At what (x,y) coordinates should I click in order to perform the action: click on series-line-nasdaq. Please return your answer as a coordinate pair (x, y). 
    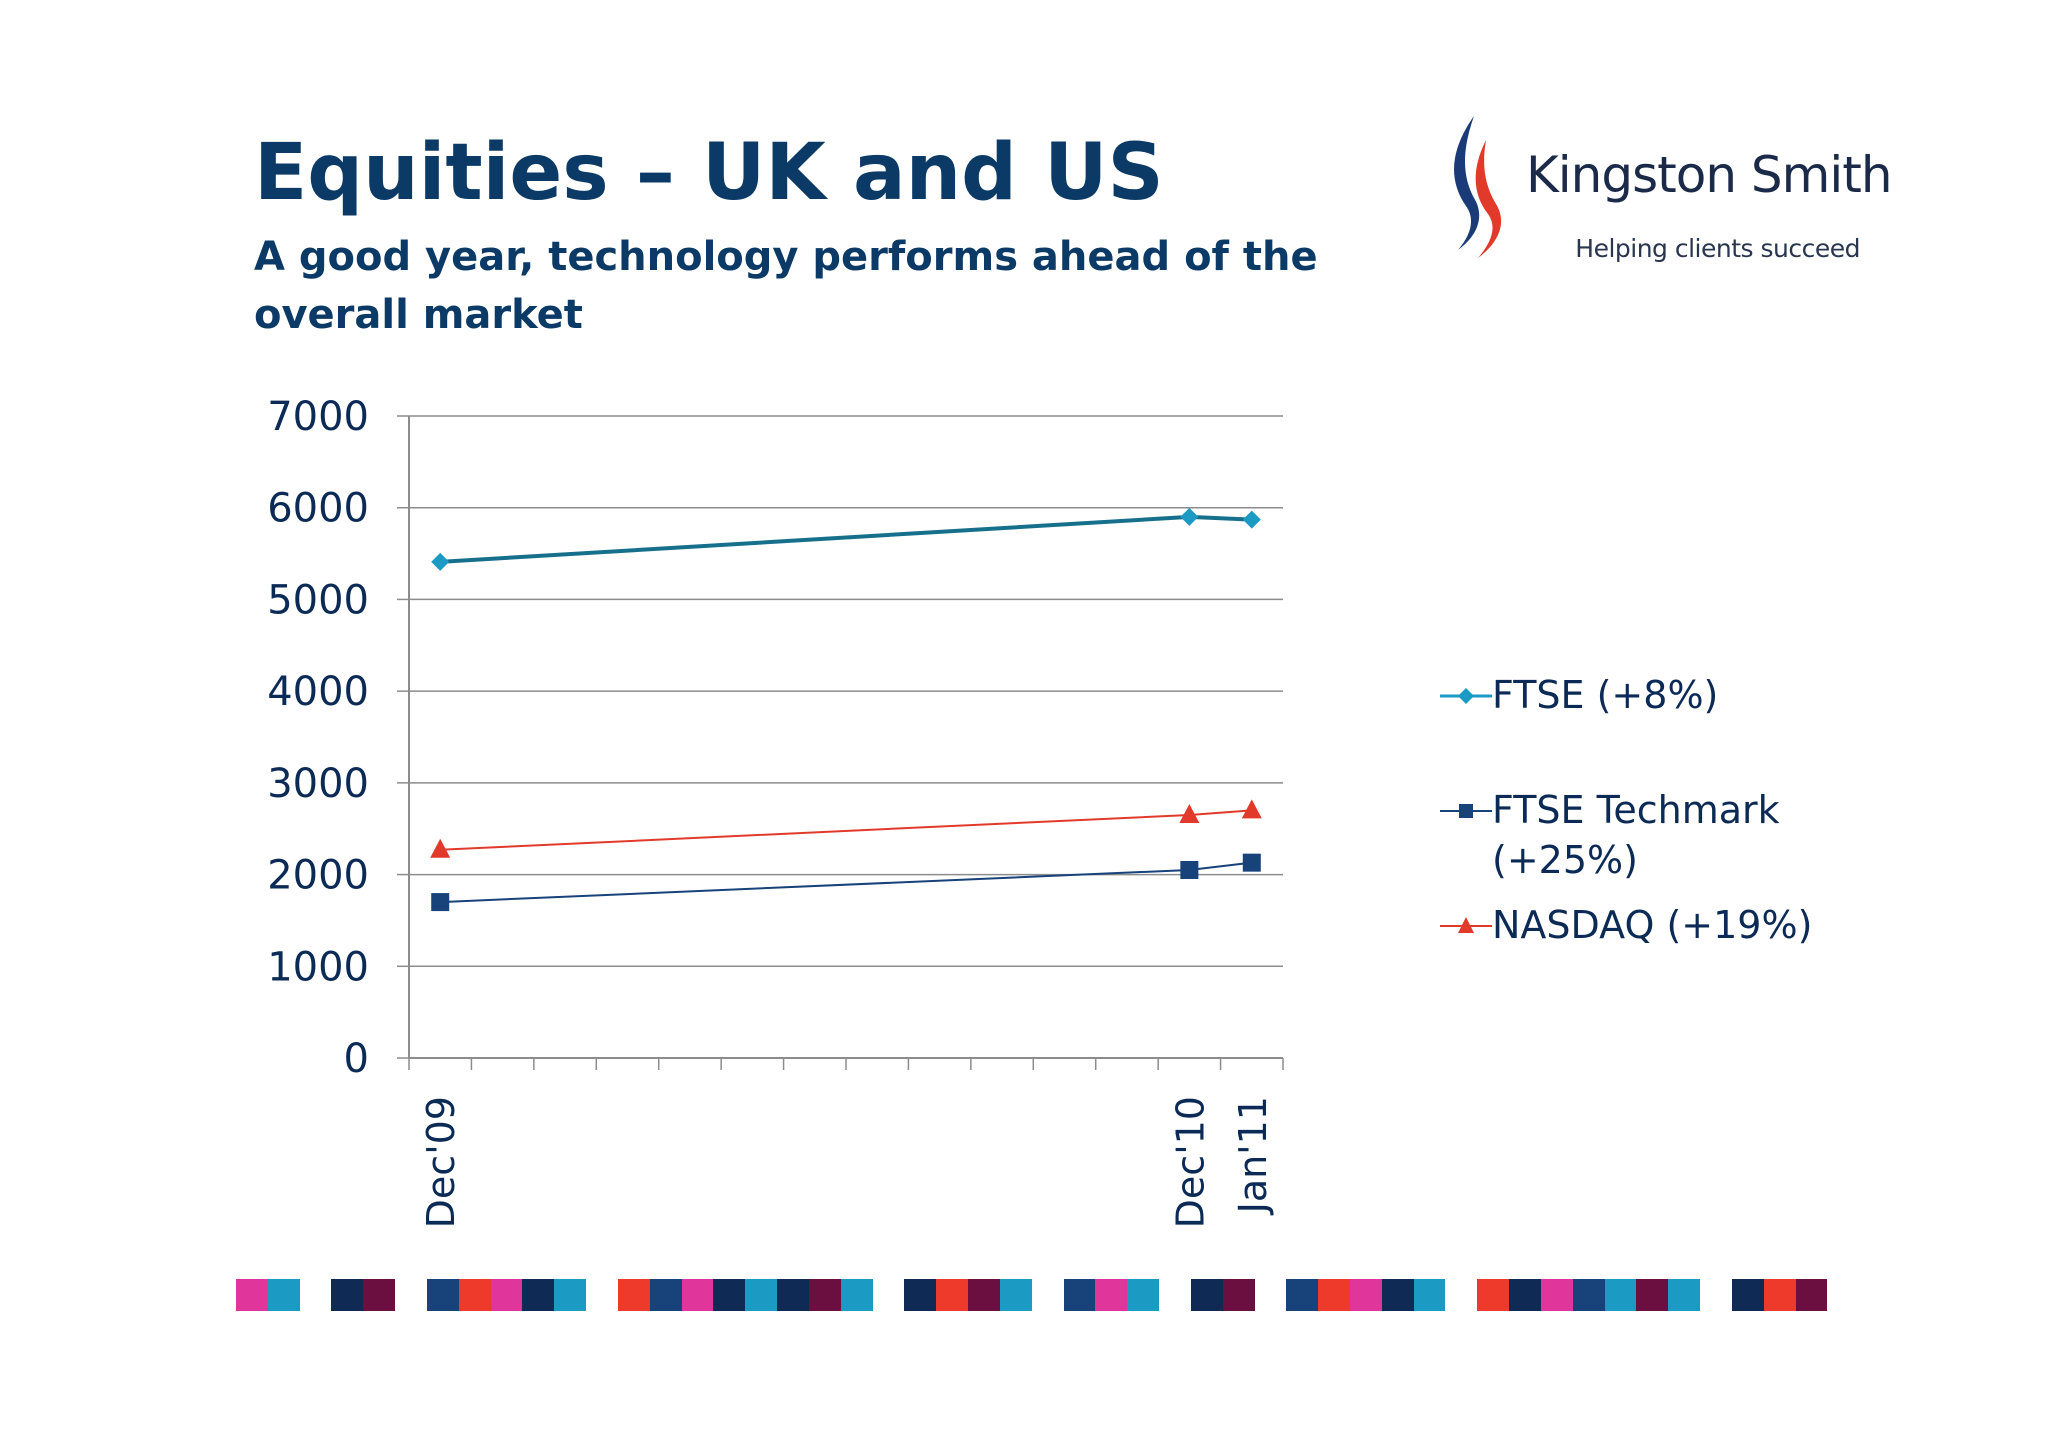
    Looking at the image, I should click on (846, 830).